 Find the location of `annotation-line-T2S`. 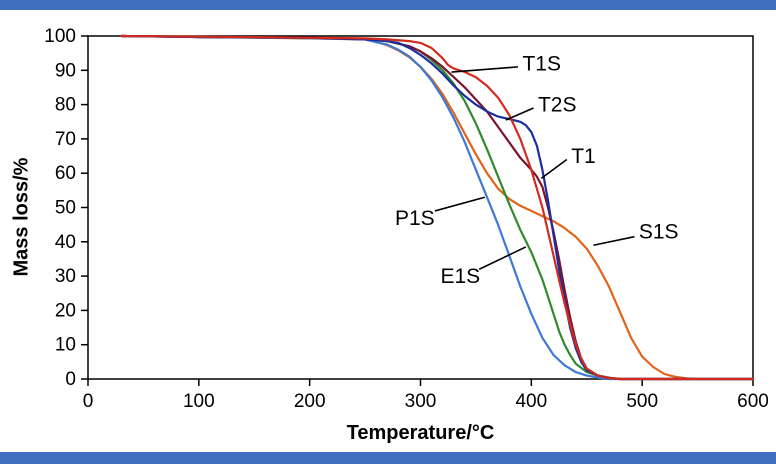

annotation-line-T2S is located at coordinates (519, 114).